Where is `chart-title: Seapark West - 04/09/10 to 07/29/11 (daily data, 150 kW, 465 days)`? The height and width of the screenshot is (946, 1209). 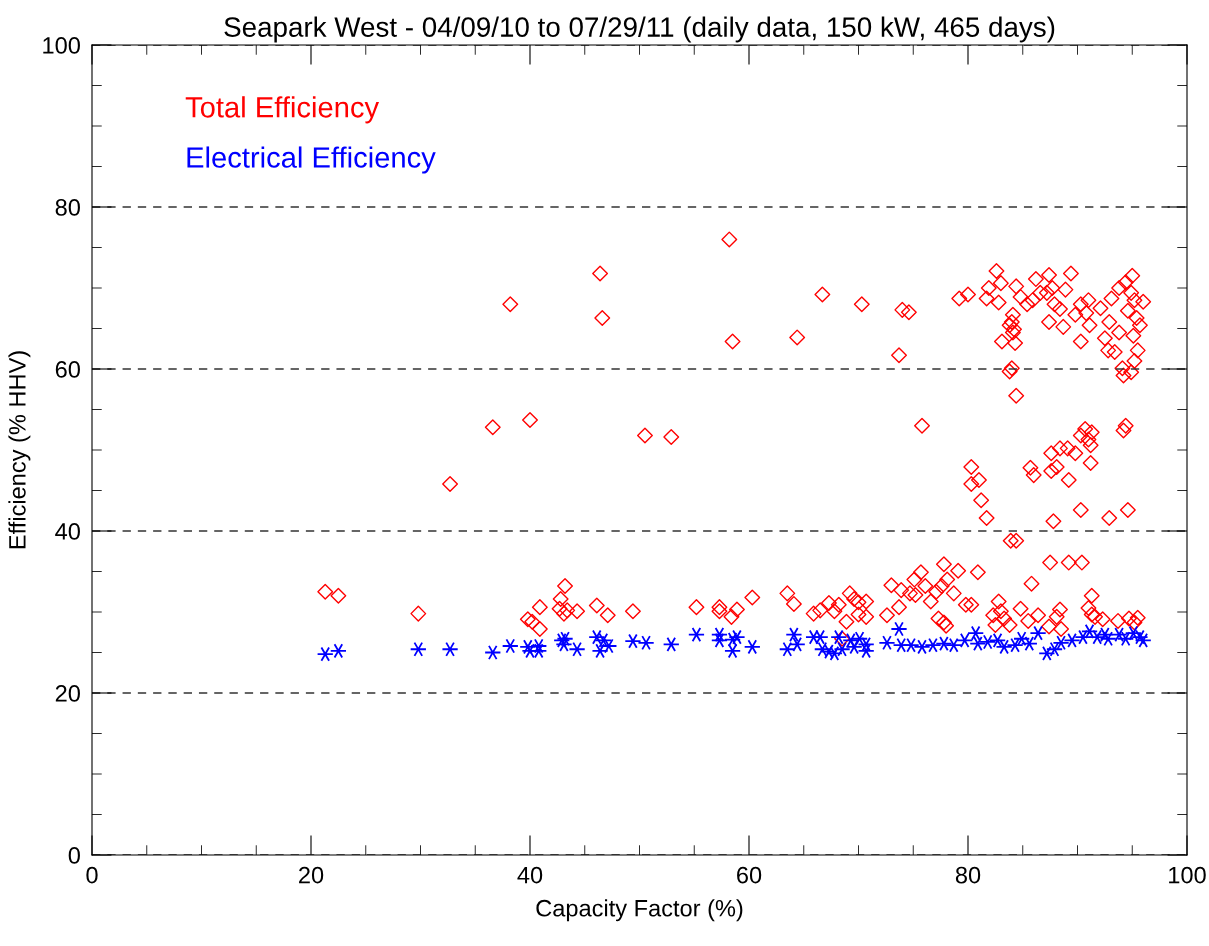
chart-title: Seapark West - 04/09/10 to 07/29/11 (daily data, 150 kW, 465 days) is located at coordinates (639, 29).